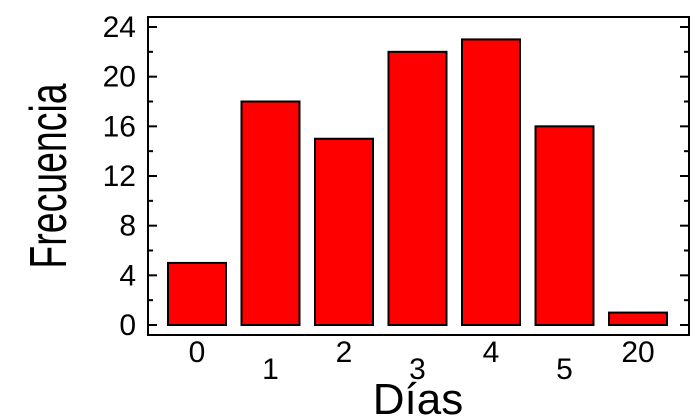 The width and height of the screenshot is (699, 420). What do you see at coordinates (119, 77) in the screenshot?
I see `y-tick-label: 20` at bounding box center [119, 77].